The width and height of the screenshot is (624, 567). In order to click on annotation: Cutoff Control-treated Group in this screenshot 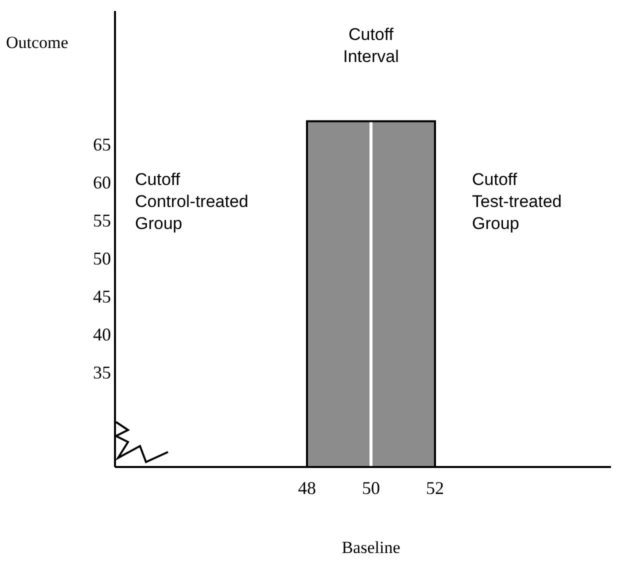, I will do `click(191, 201)`.